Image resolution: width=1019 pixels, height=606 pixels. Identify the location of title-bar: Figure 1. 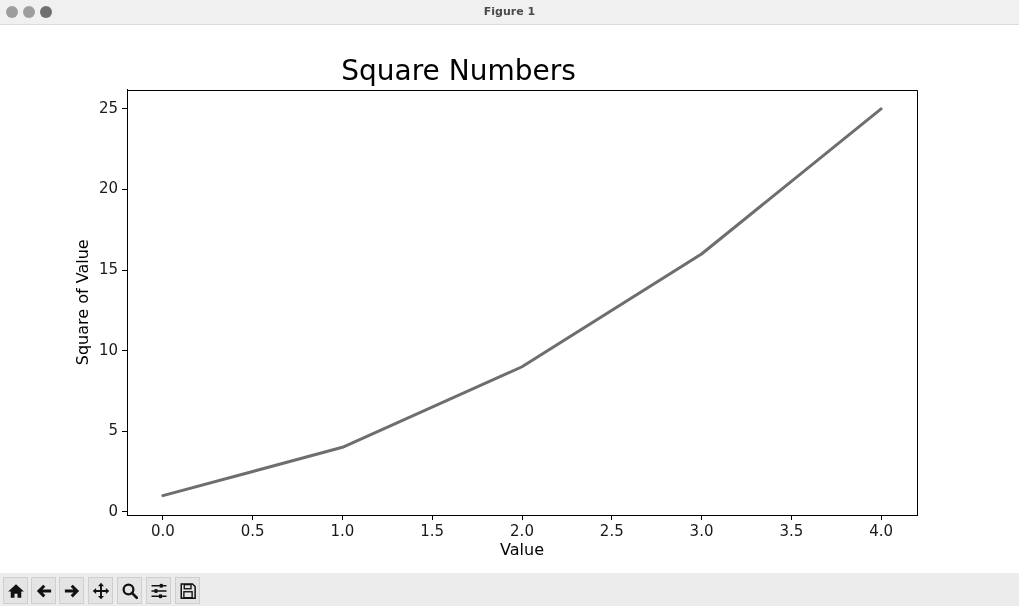
(509, 12).